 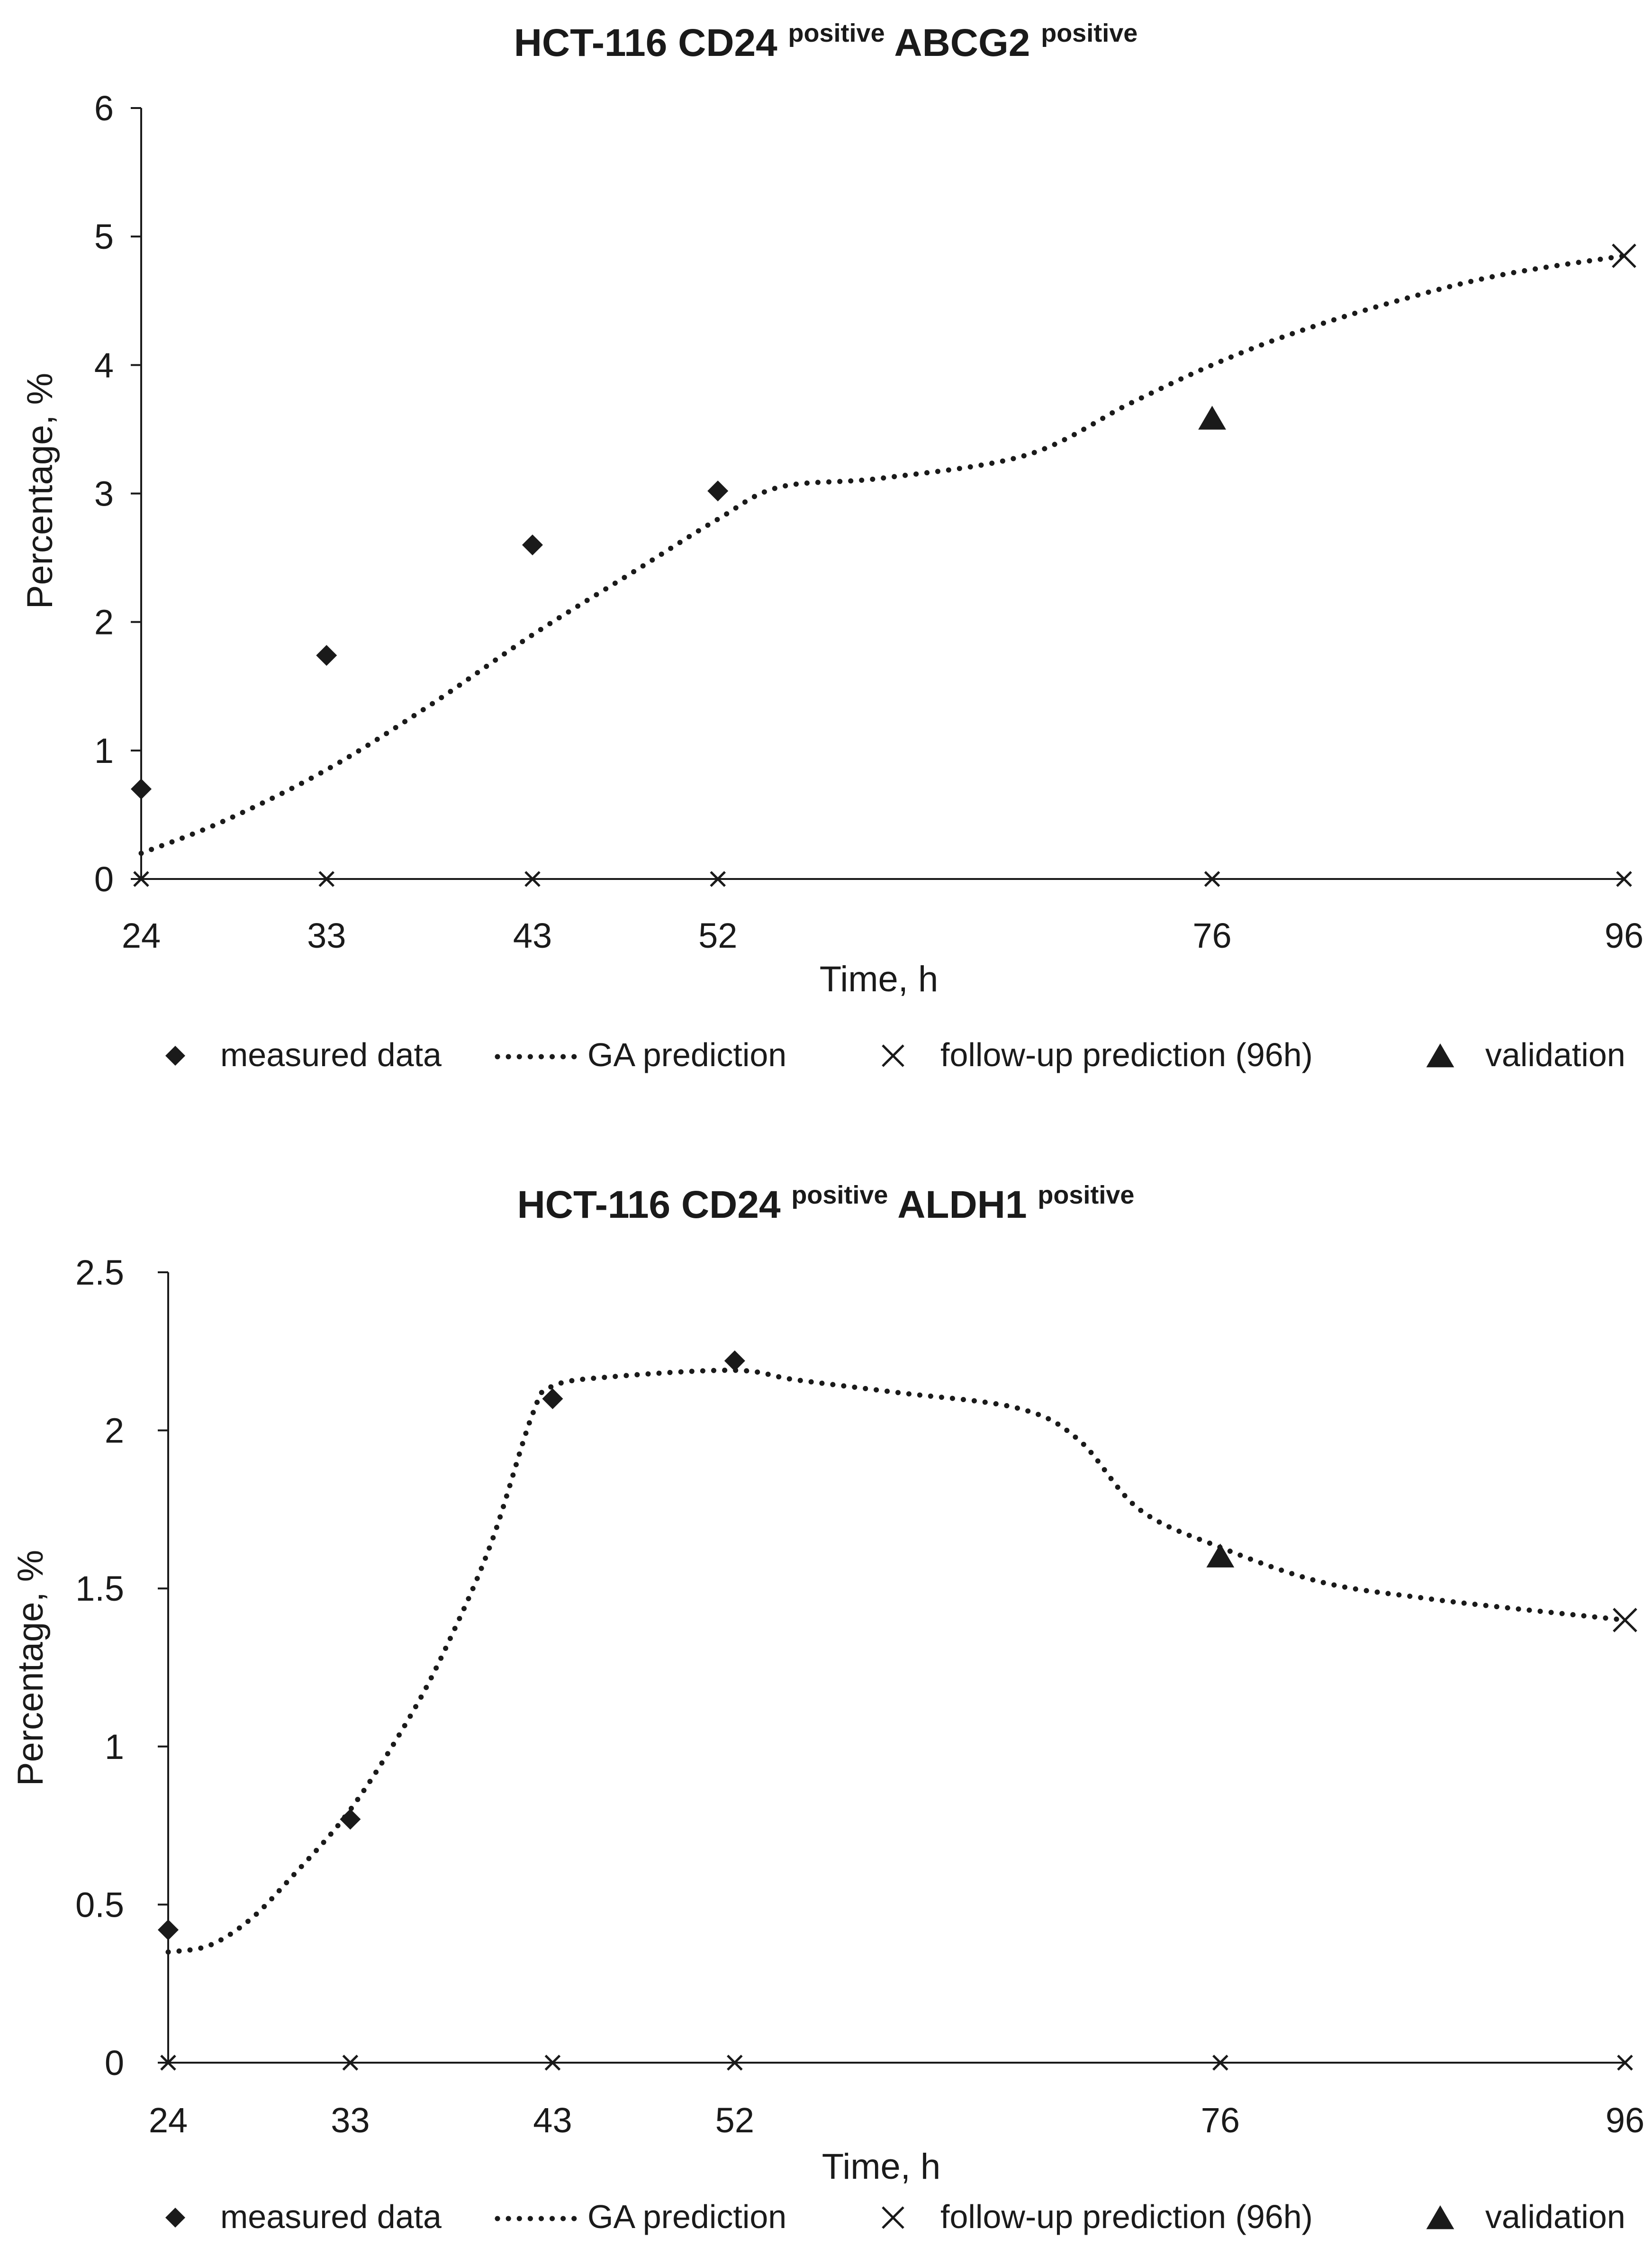 I want to click on y-tick-labels: 0 0.5 1 1.5 2 2.5, so click(x=99, y=1668).